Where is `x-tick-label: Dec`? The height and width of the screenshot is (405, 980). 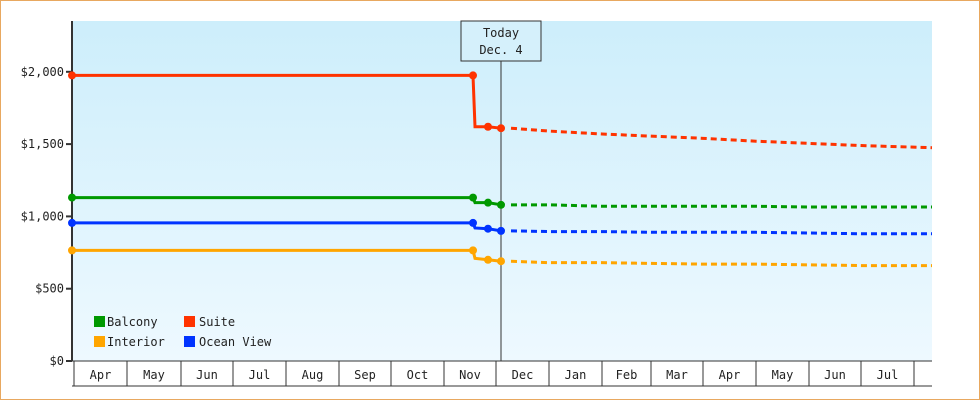
x-tick-label: Dec is located at coordinates (523, 375).